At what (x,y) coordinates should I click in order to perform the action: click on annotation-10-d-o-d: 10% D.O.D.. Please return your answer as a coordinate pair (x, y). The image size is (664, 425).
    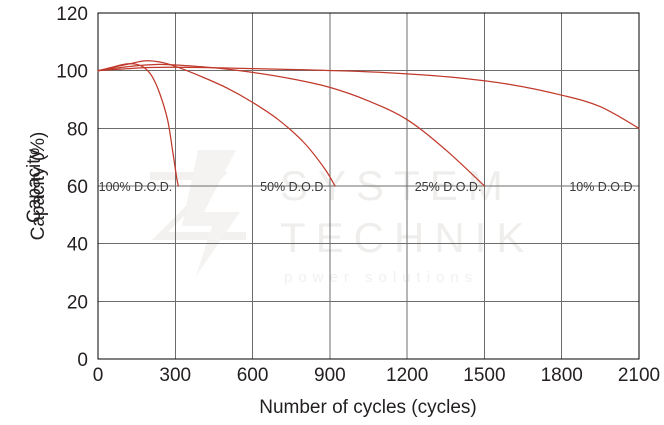
    Looking at the image, I should click on (602, 187).